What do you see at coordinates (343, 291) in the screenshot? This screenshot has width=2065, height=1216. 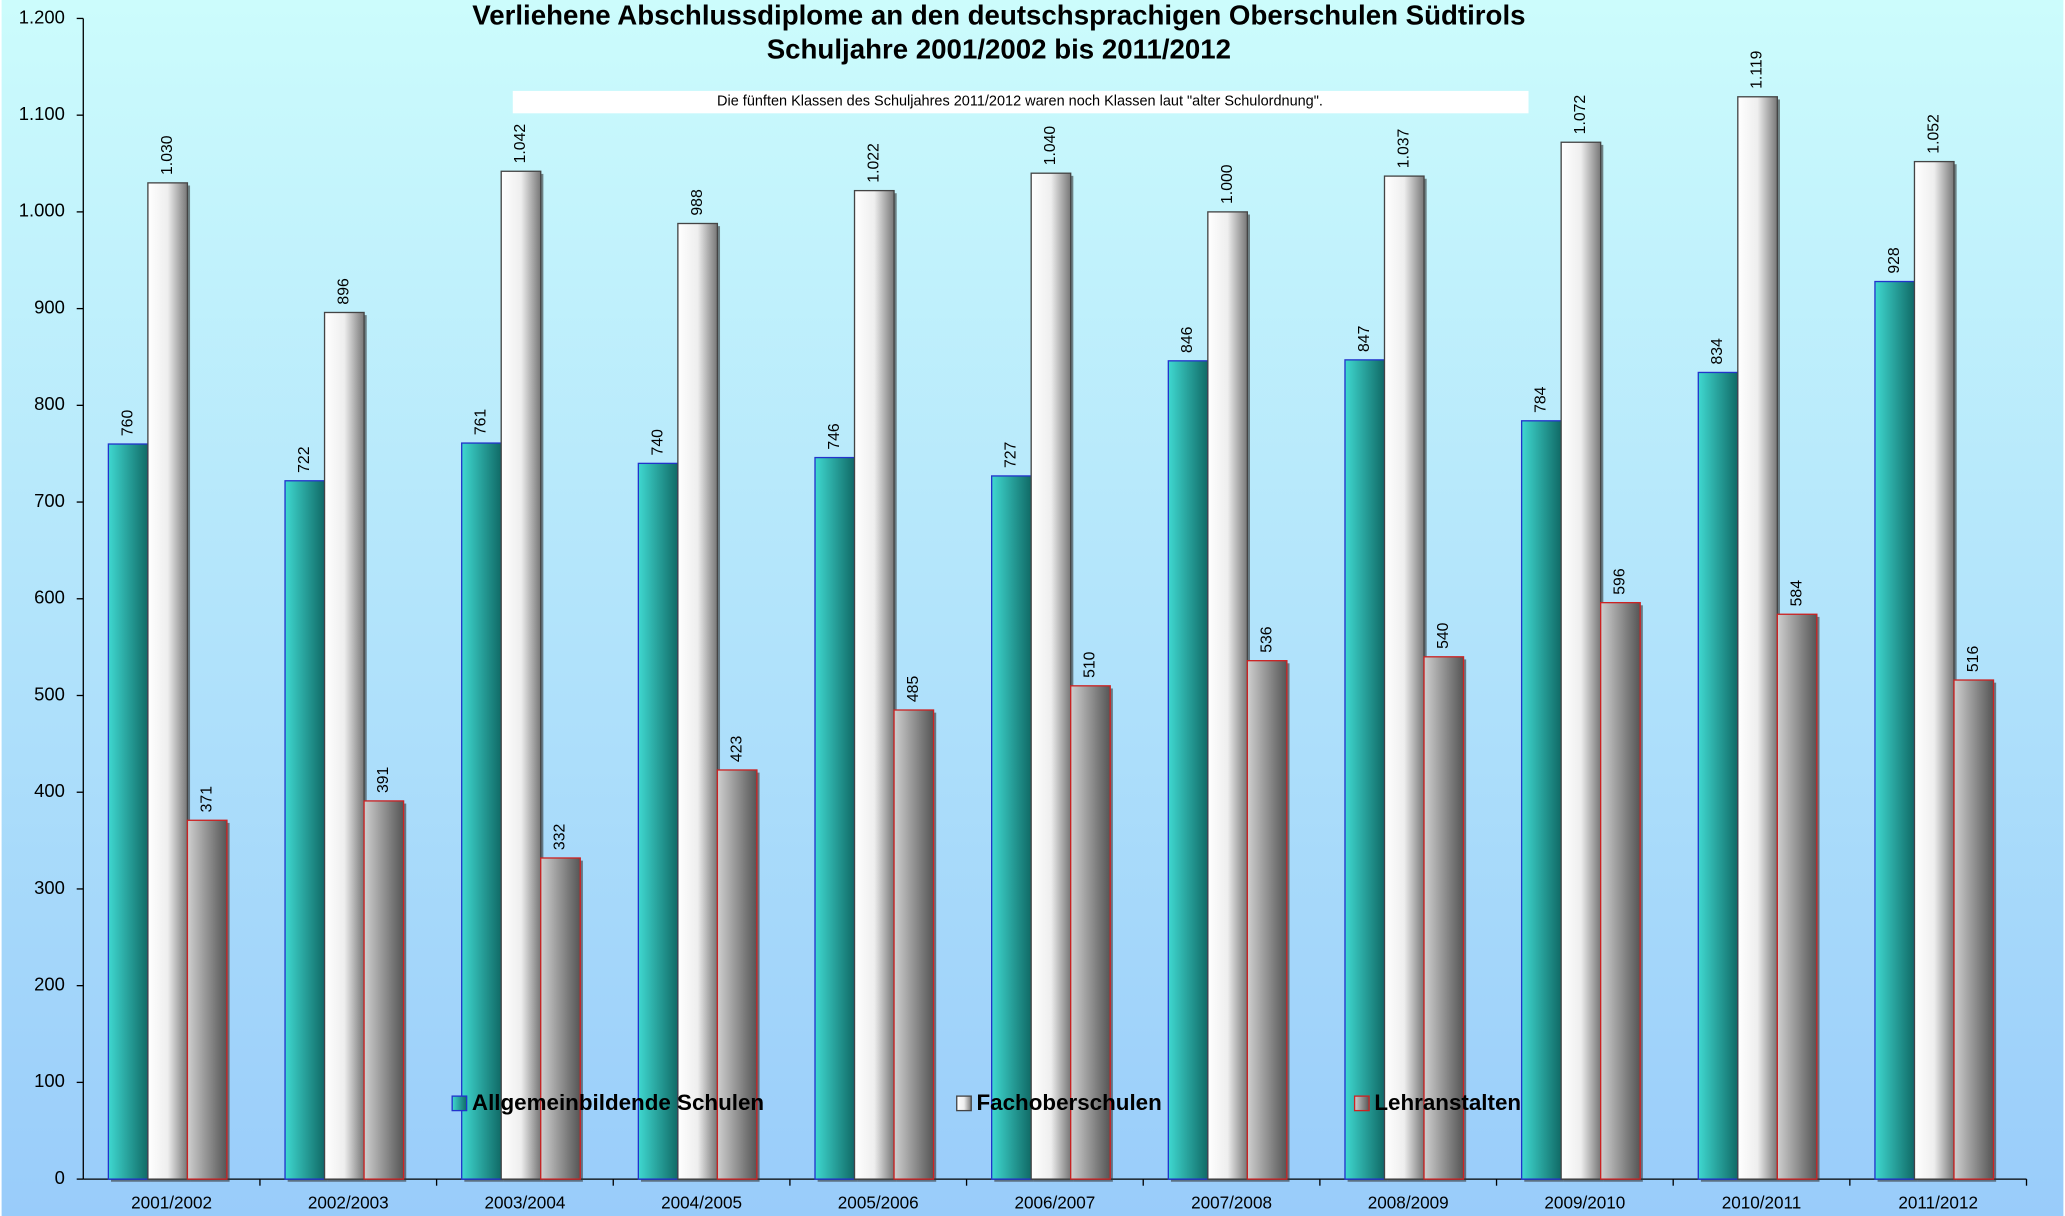 I see `value-label: 896` at bounding box center [343, 291].